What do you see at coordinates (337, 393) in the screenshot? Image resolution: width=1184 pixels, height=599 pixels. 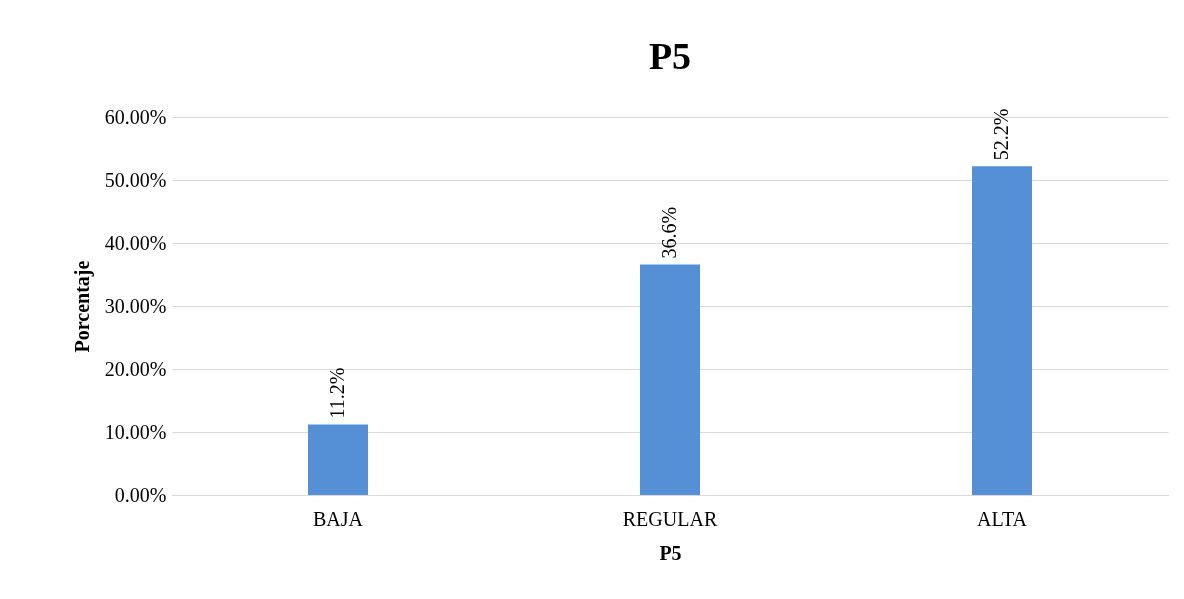 I see `data-label: 11.2%` at bounding box center [337, 393].